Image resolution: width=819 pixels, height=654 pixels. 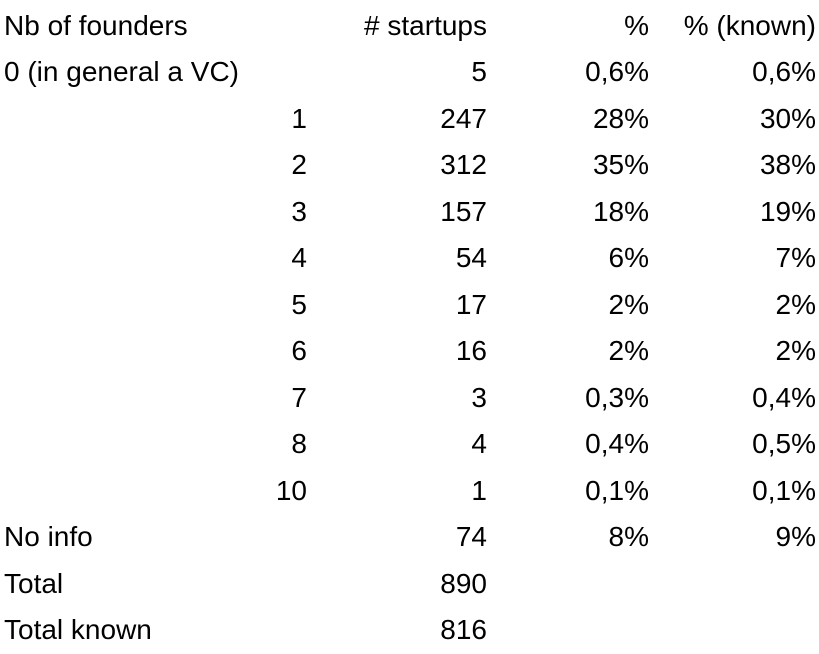 I want to click on cell-nb-founders: 2, so click(x=299, y=164).